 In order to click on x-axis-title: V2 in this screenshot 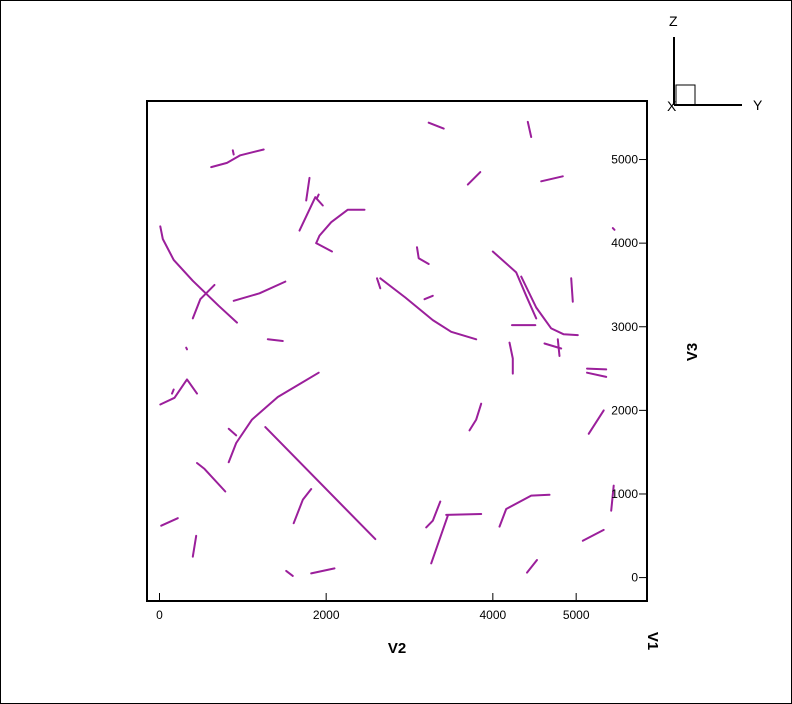, I will do `click(397, 648)`.